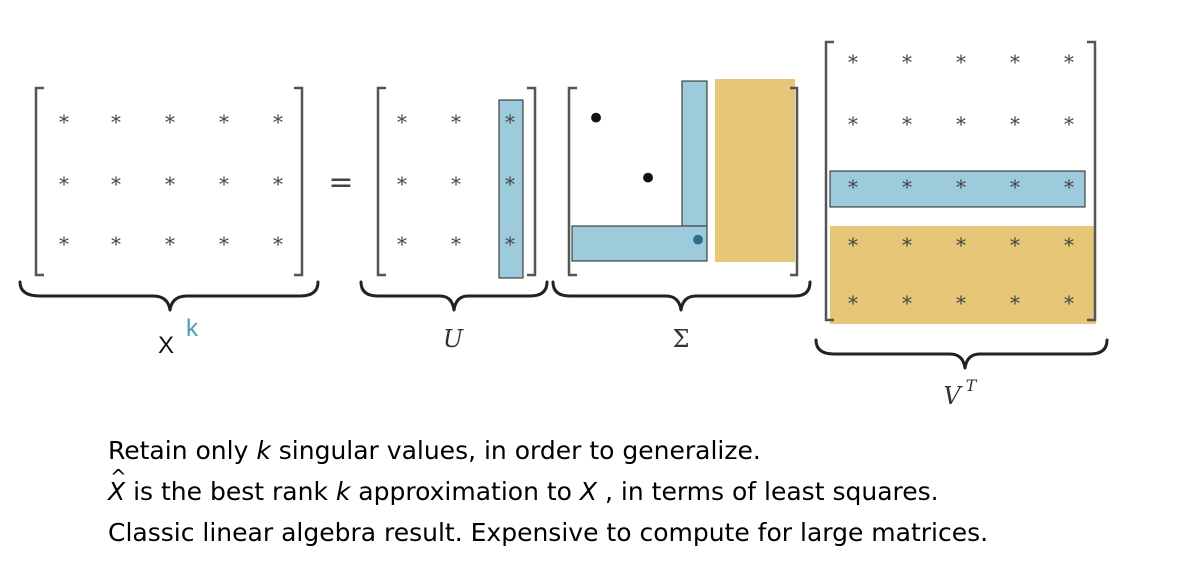 Image resolution: width=1178 pixels, height=562 pixels. I want to click on sigma-diag-3: •, so click(698, 241).